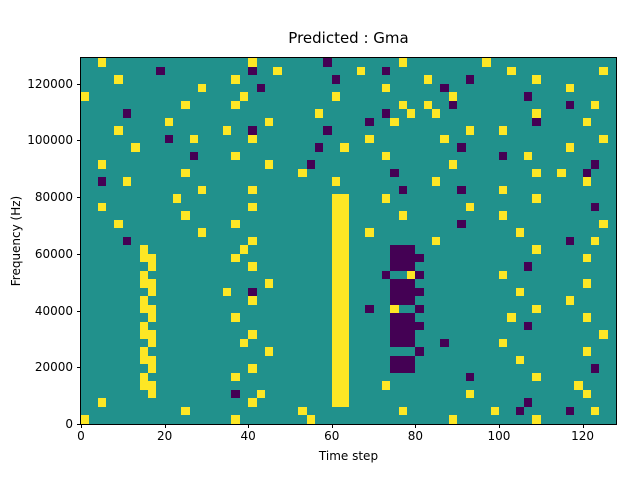 The image size is (640, 480). I want to click on x-axis-label: Time step, so click(348, 456).